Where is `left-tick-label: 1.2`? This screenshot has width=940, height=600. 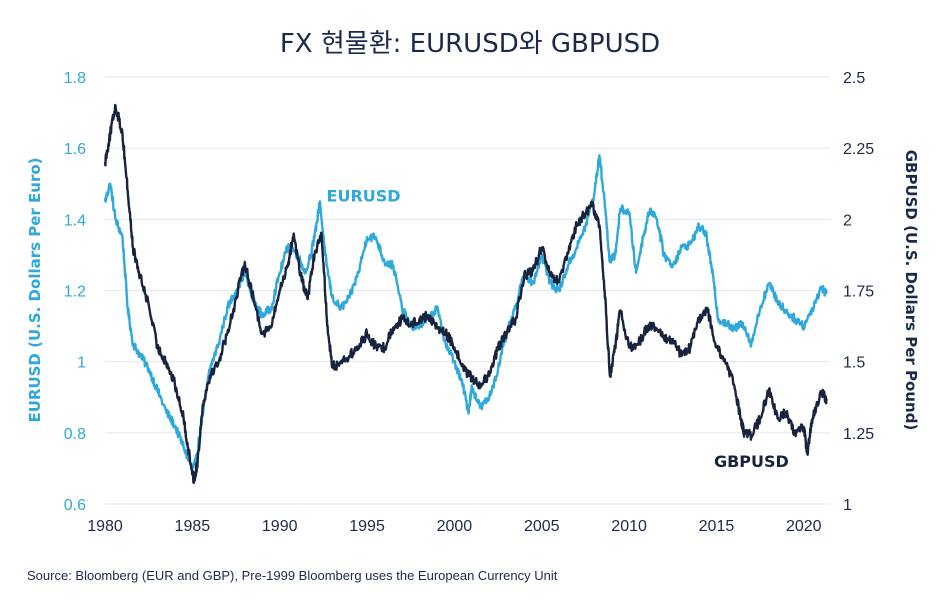 left-tick-label: 1.2 is located at coordinates (75, 292).